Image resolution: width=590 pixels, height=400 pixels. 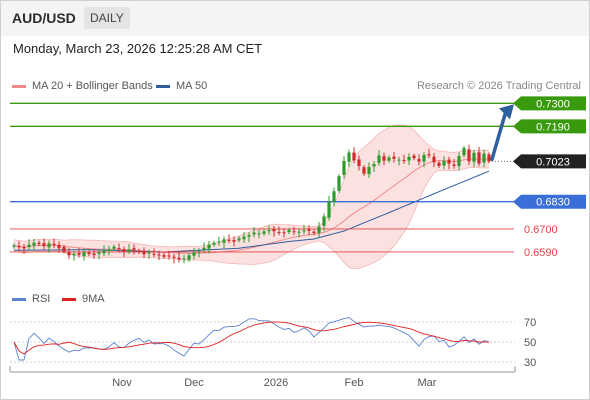 I want to click on level-label-0.7300: 0.7300, so click(x=553, y=104).